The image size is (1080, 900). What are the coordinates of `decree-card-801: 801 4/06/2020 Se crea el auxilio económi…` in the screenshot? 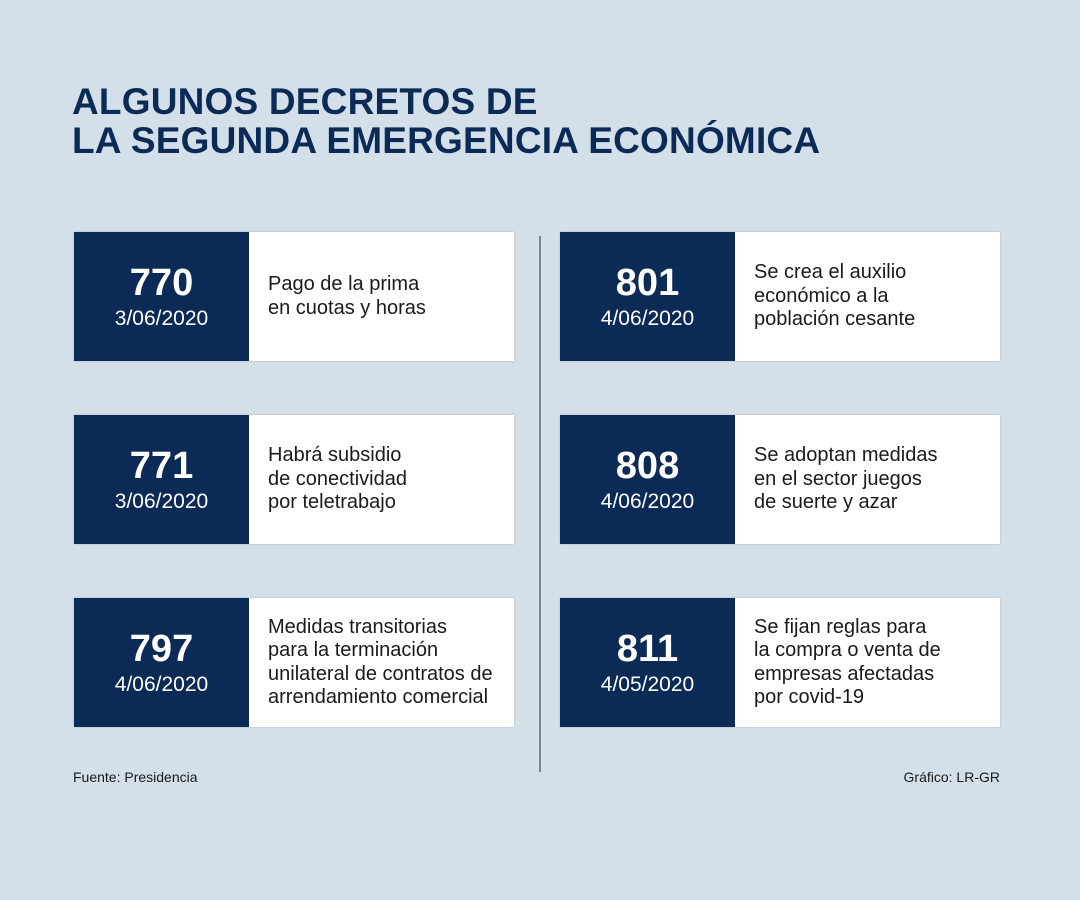 It's located at (780, 296).